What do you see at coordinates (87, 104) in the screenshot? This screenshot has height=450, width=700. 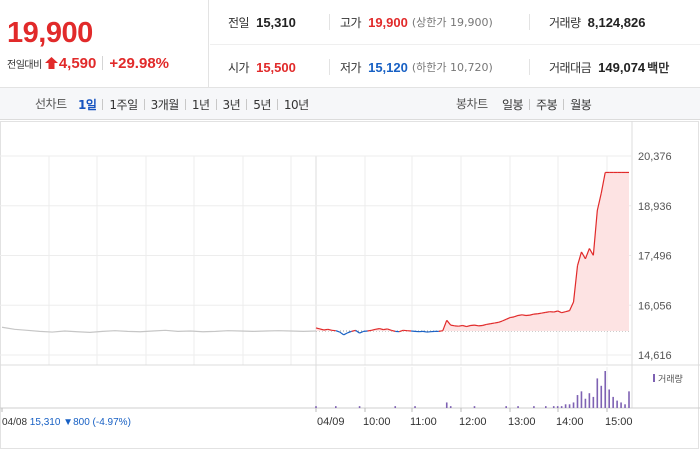 I see `tab-line-period-0: 1일` at bounding box center [87, 104].